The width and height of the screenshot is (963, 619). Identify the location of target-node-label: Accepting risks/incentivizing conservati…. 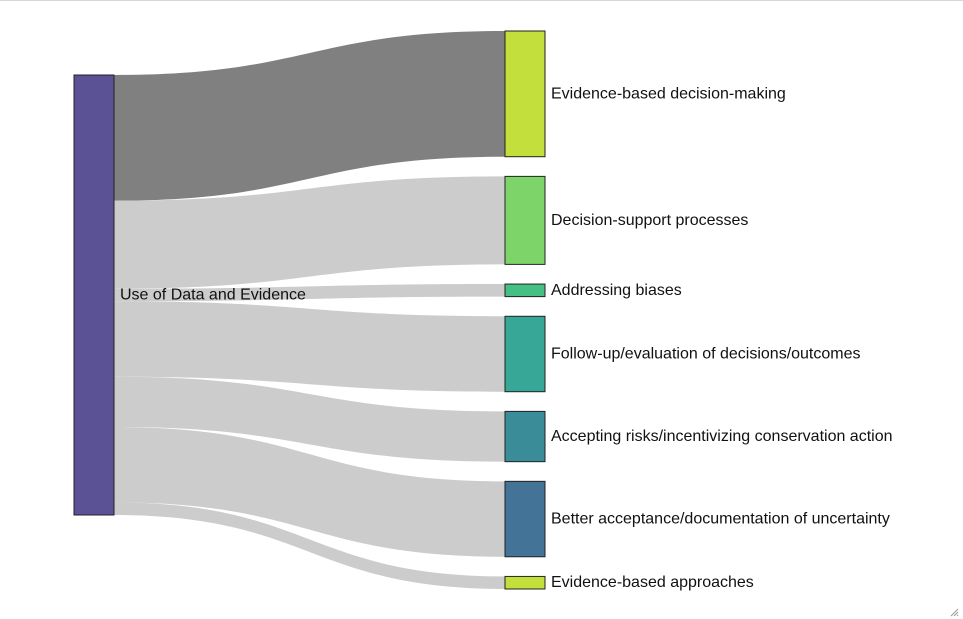
(722, 436).